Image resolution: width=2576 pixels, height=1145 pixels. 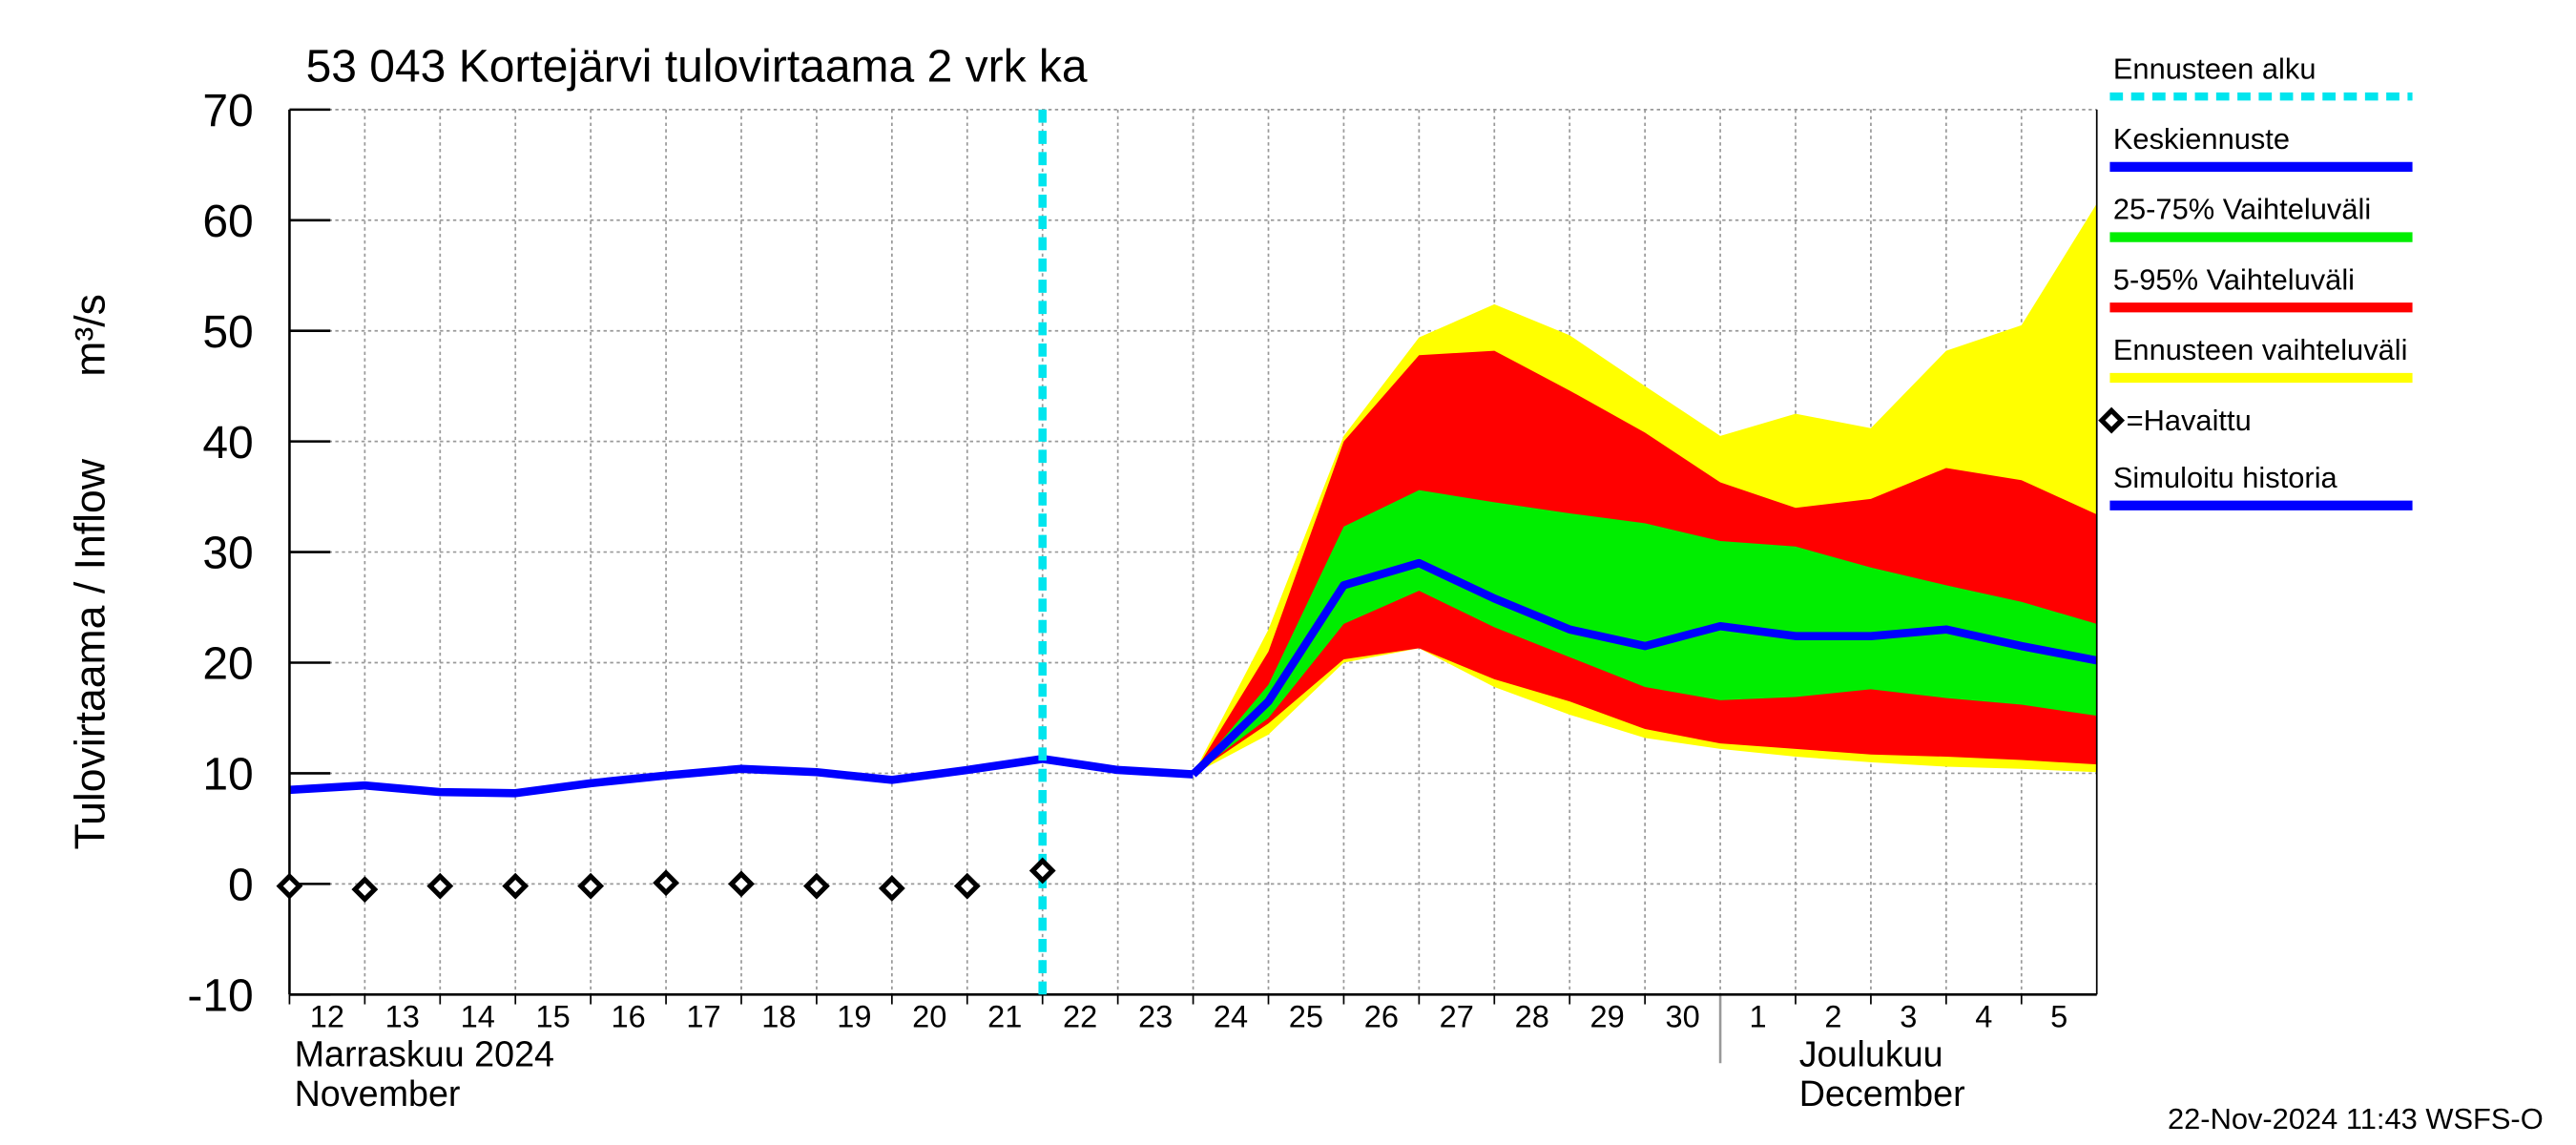 I want to click on month-label: Joulukuu, so click(x=1871, y=1054).